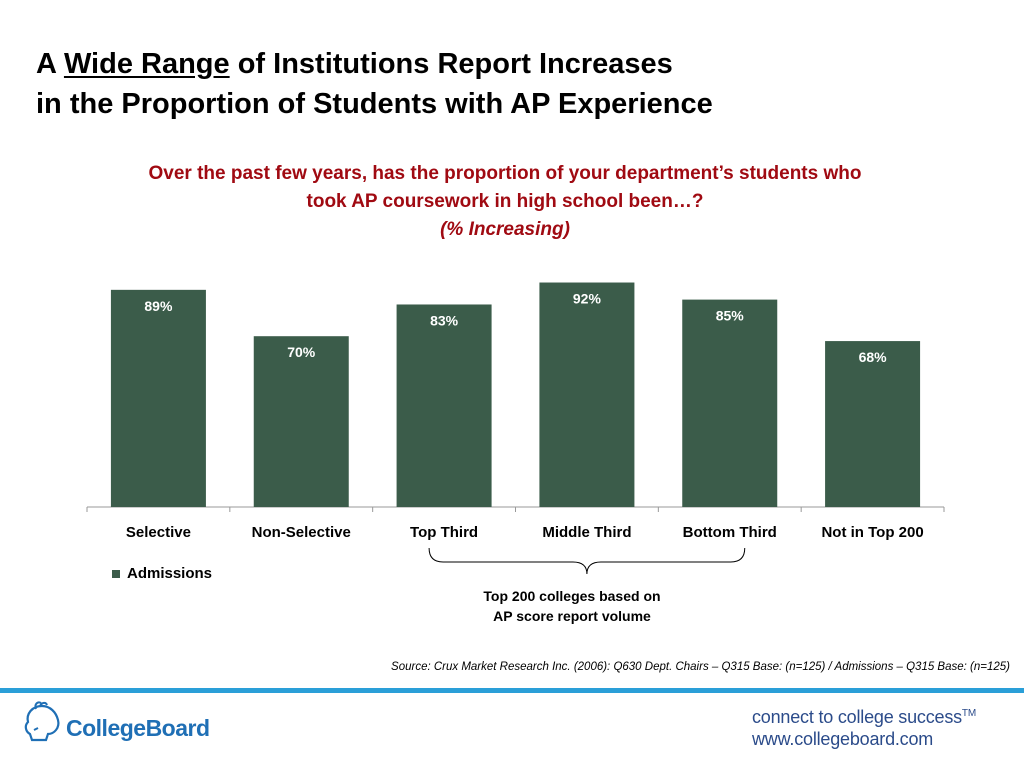  I want to click on category-label: Selective, so click(158, 532).